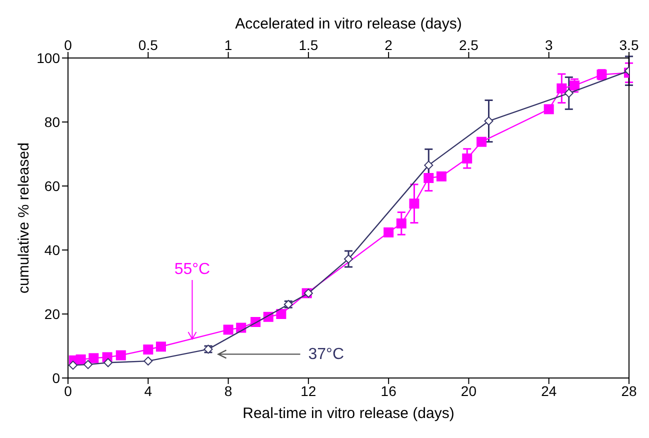 This screenshot has height=438, width=649. Describe the element at coordinates (308, 45) in the screenshot. I see `x2-tick-label: 1.5` at that location.